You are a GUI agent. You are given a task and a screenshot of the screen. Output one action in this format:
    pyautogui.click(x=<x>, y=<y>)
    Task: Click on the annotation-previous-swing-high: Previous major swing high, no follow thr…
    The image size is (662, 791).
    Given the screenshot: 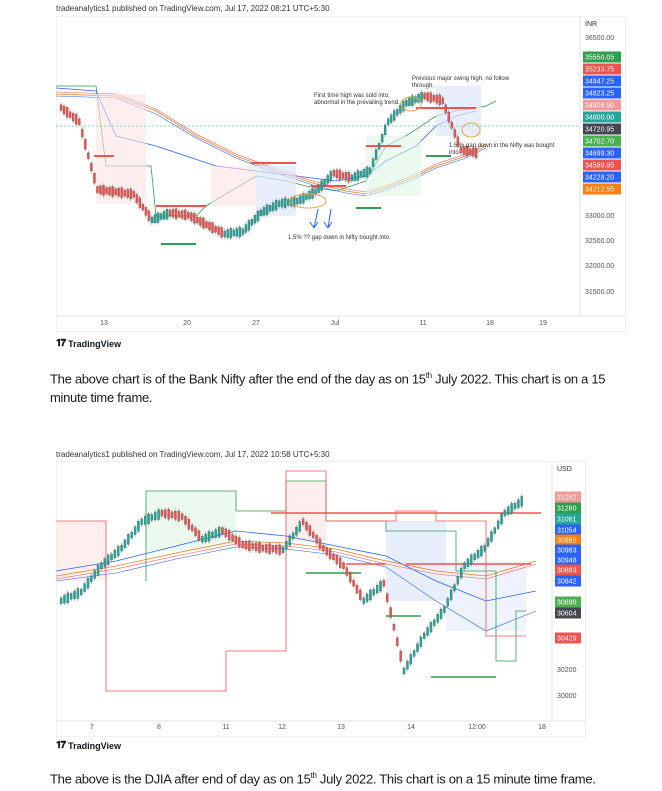 What is the action you would take?
    pyautogui.click(x=461, y=82)
    